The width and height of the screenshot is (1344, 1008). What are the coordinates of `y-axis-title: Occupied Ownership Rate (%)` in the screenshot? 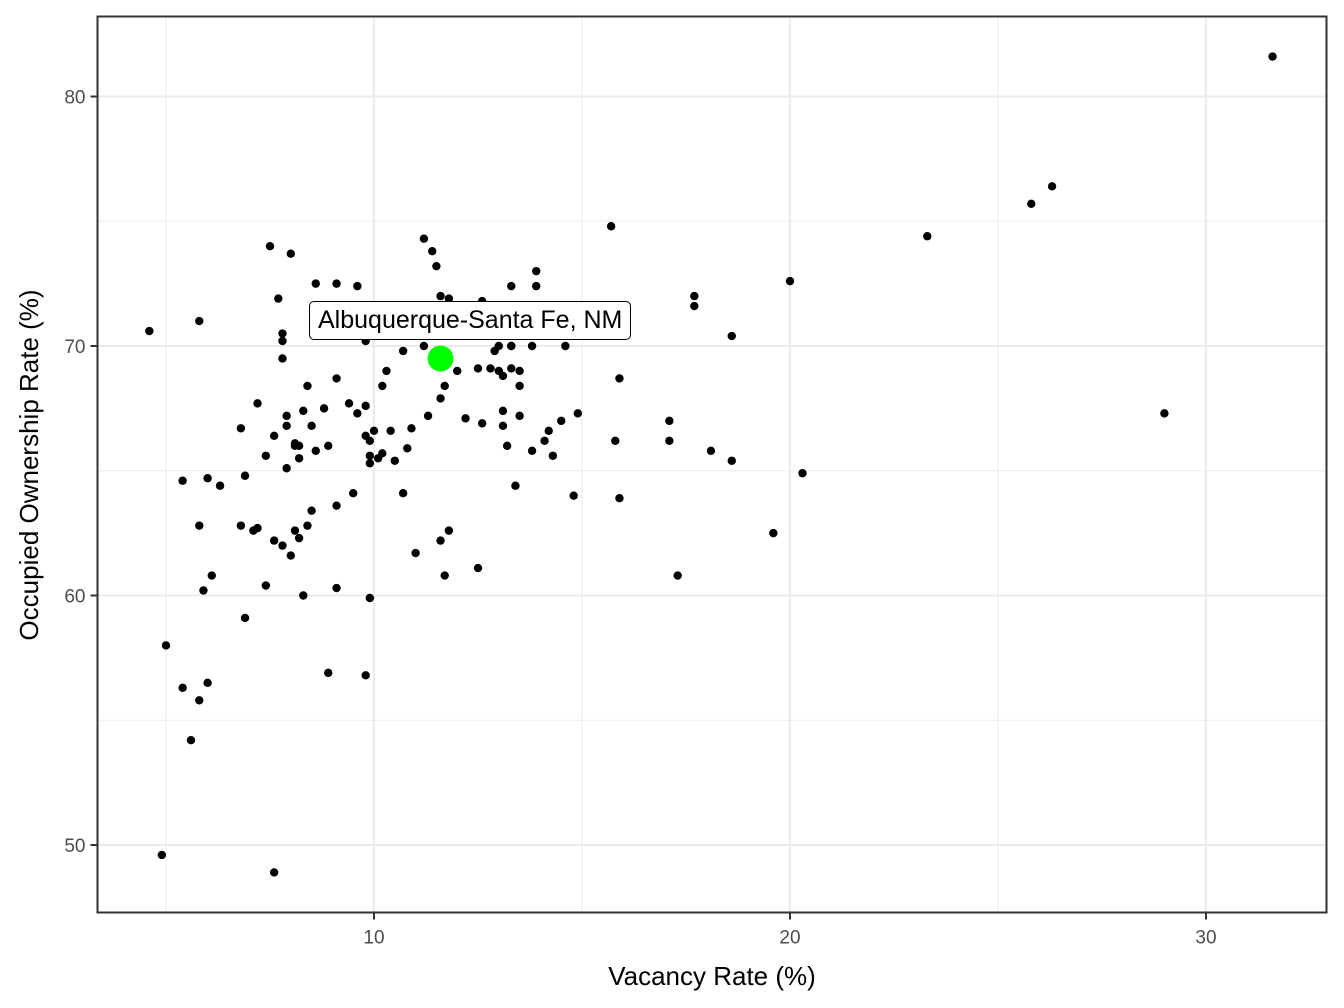 It's located at (29, 464).